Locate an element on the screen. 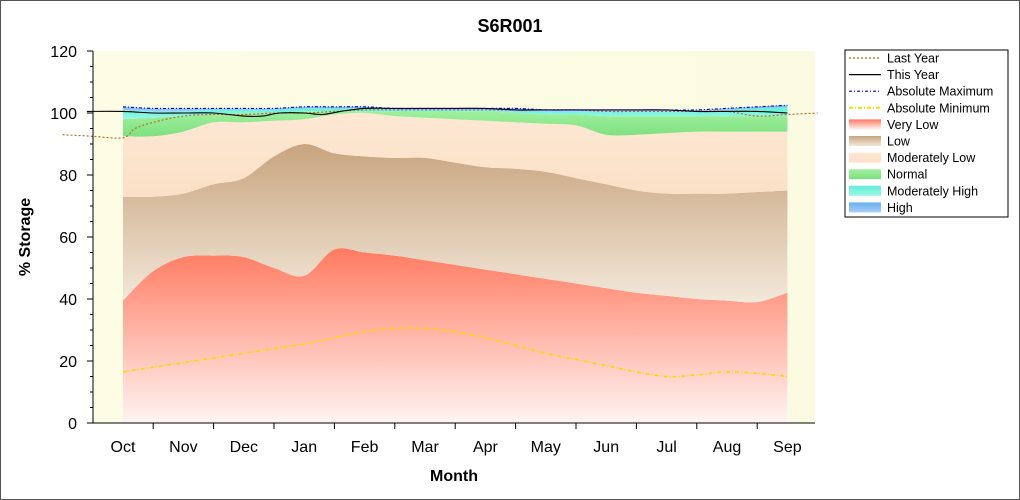 The image size is (1020, 500). legend-label-moderately-high: Moderately High is located at coordinates (932, 191).